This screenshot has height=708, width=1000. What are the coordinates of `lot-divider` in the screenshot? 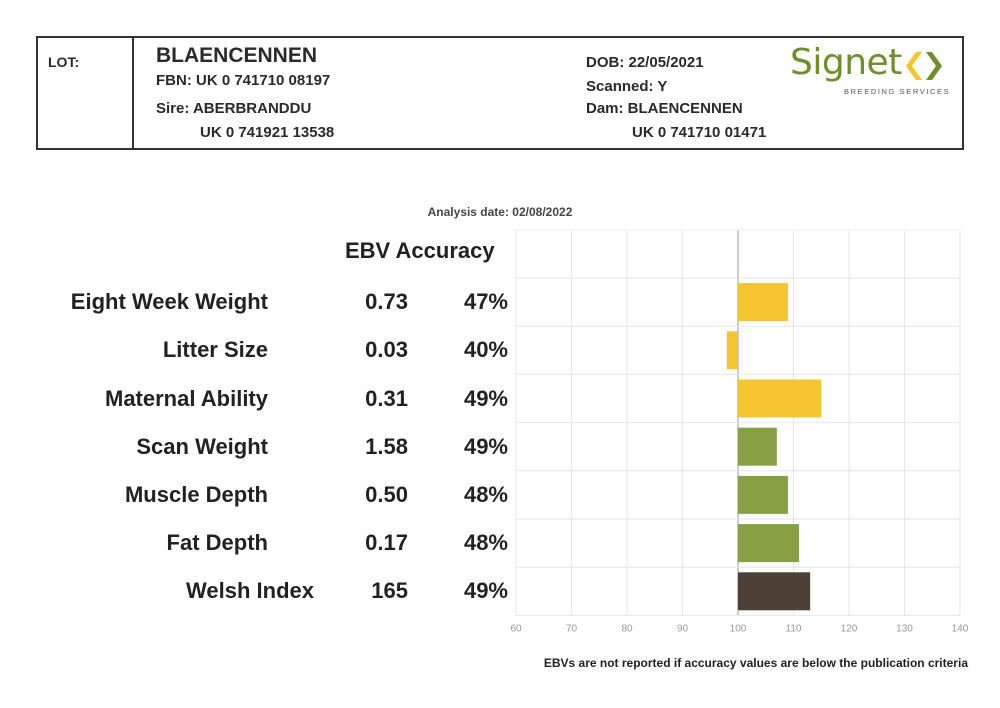 It's located at (133, 93).